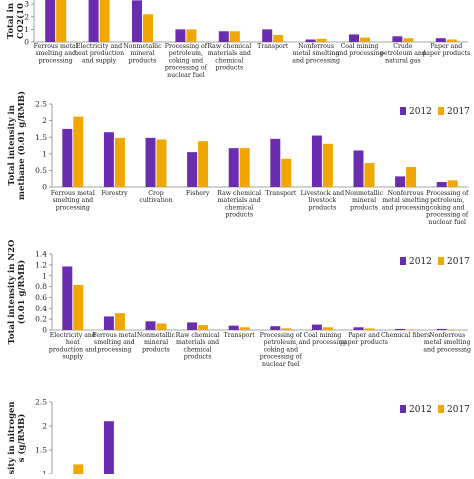 The width and height of the screenshot is (474, 479). Describe the element at coordinates (16, 21) in the screenshot. I see `y-axis-label: Total inCO2(10` at that location.